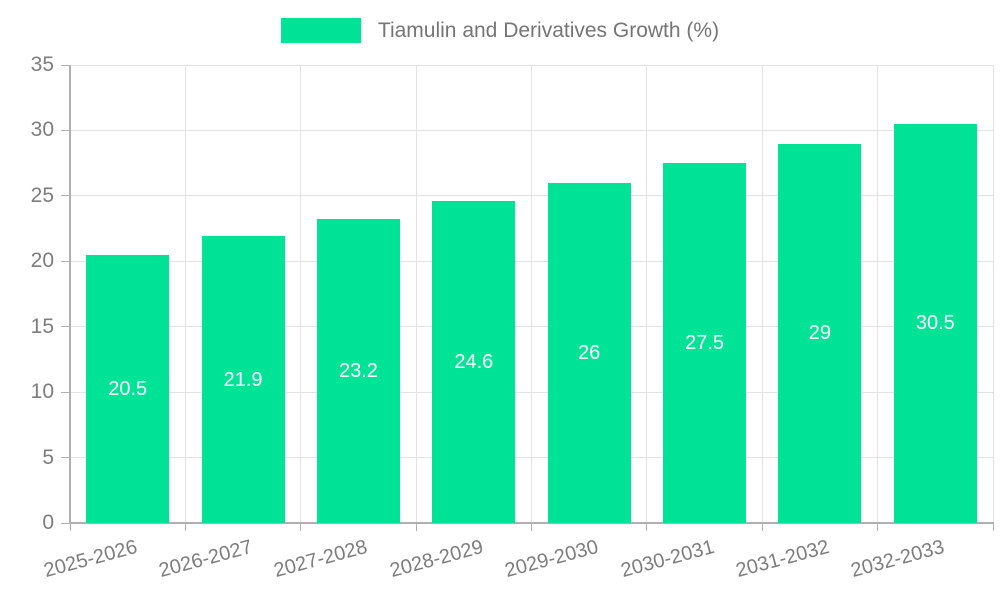 The width and height of the screenshot is (1000, 600). What do you see at coordinates (42, 130) in the screenshot?
I see `y-axis-label: 30` at bounding box center [42, 130].